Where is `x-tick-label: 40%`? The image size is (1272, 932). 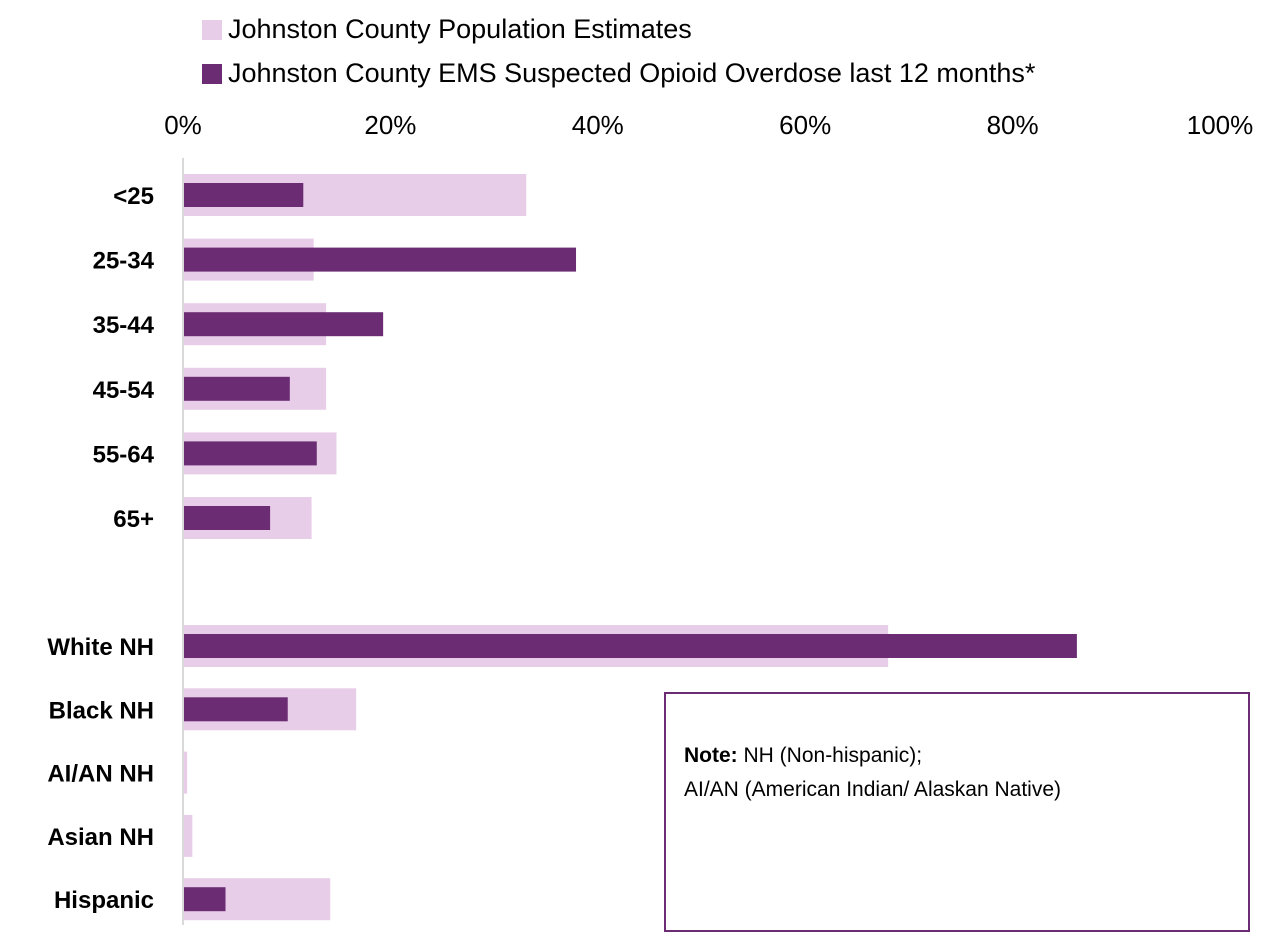
x-tick-label: 40% is located at coordinates (598, 125).